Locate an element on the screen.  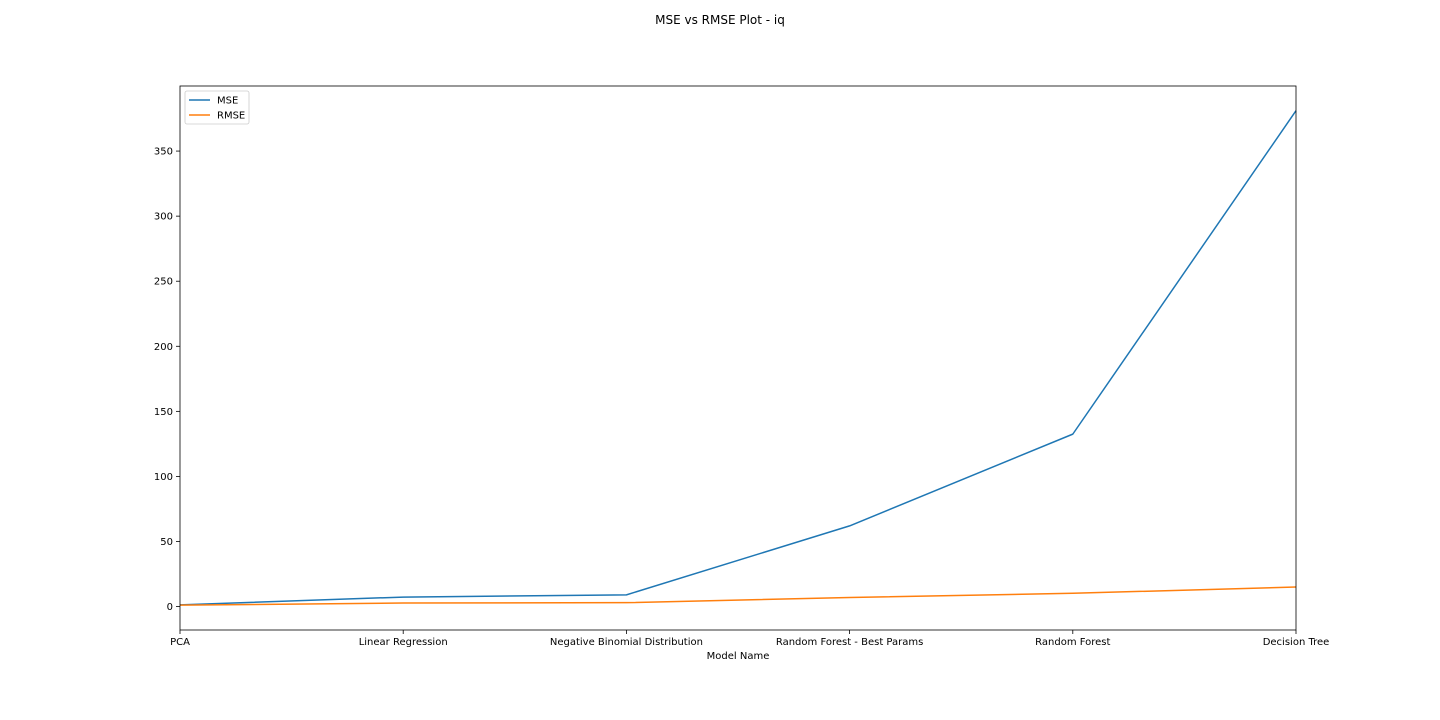
x-tick-label: PCA is located at coordinates (180, 642).